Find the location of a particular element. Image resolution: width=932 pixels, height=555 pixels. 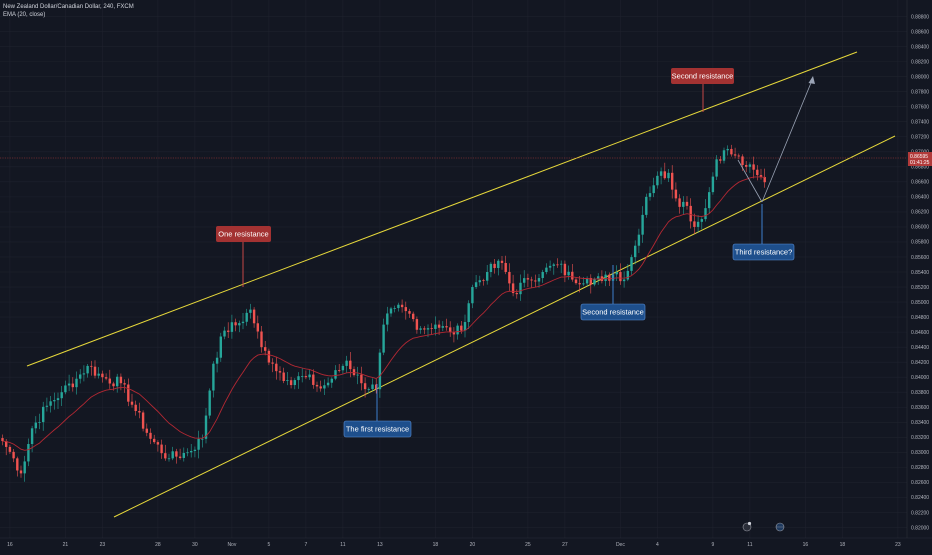

time-tick-label: 27 is located at coordinates (565, 545).